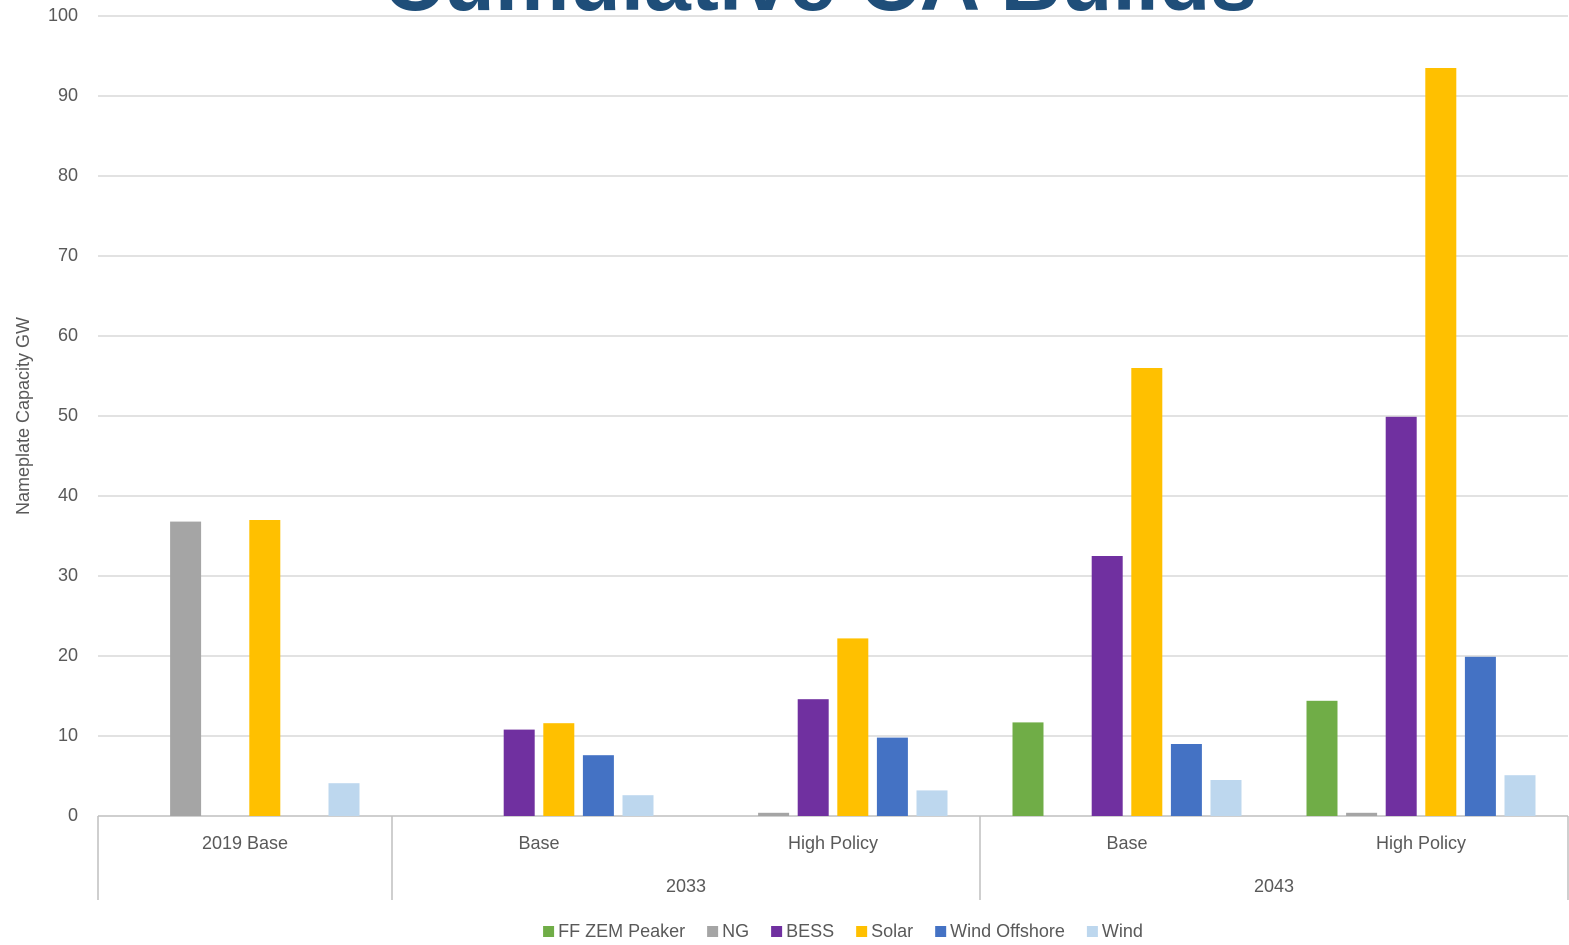 The width and height of the screenshot is (1569, 945). Describe the element at coordinates (68, 95) in the screenshot. I see `y-tick-label: 90` at that location.